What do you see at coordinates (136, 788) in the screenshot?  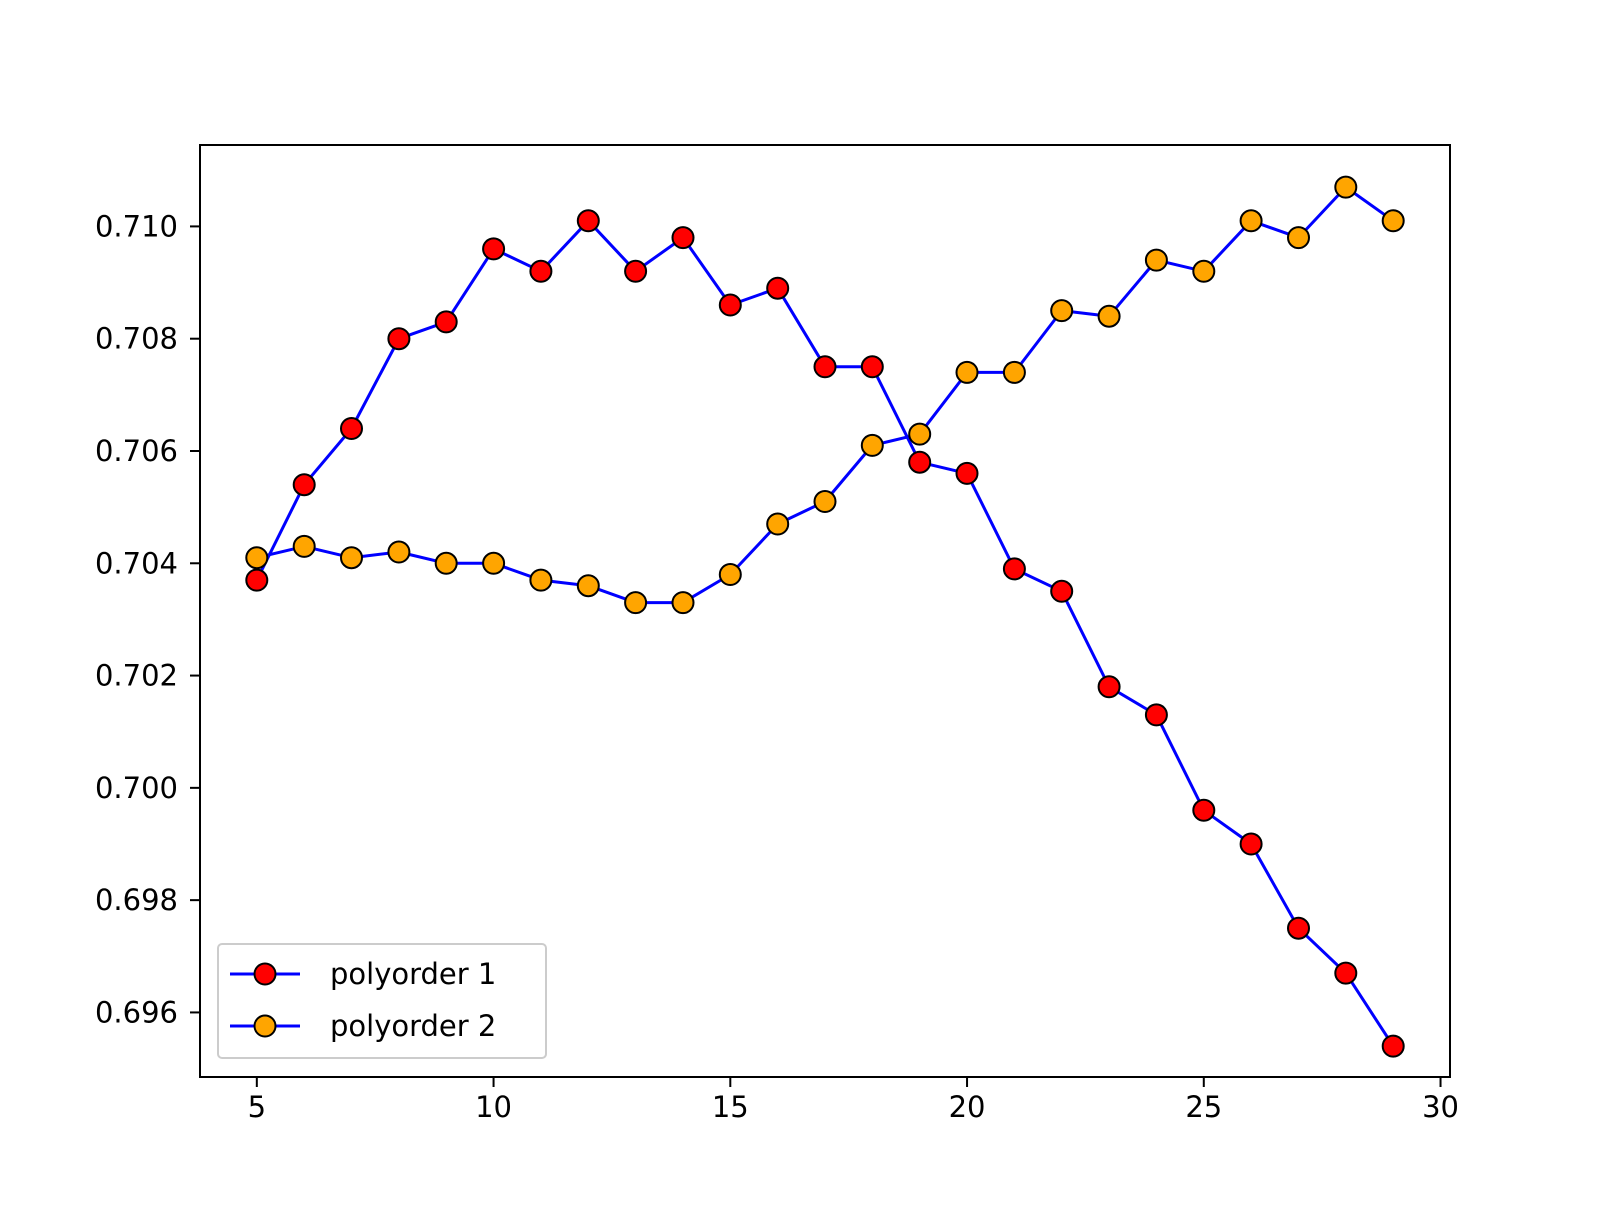 I see `y-tick-label-0.700: 0.700` at bounding box center [136, 788].